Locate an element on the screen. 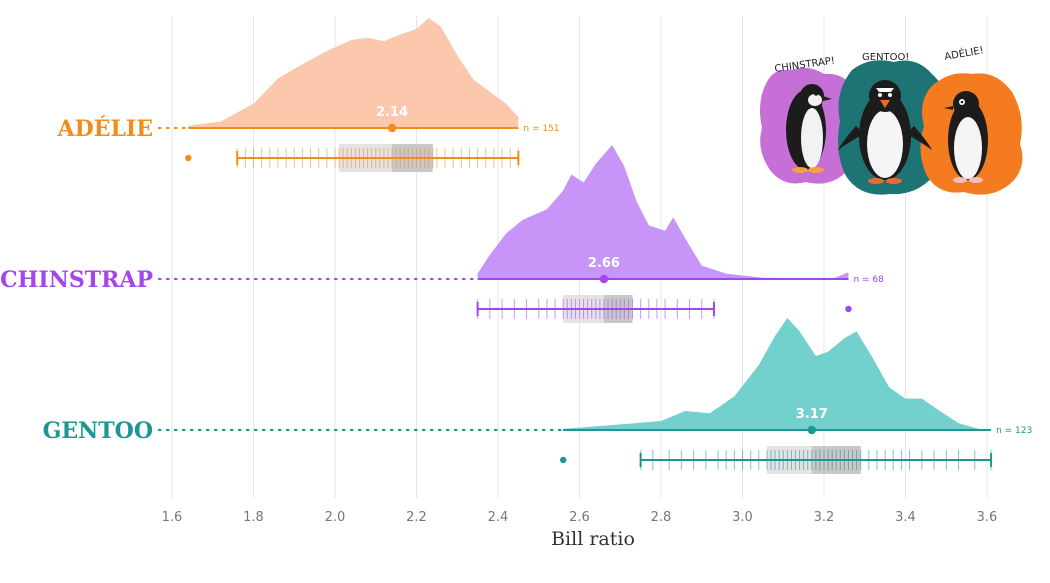 This screenshot has height=583, width=1050. adelie-penguin is located at coordinates (966, 137).